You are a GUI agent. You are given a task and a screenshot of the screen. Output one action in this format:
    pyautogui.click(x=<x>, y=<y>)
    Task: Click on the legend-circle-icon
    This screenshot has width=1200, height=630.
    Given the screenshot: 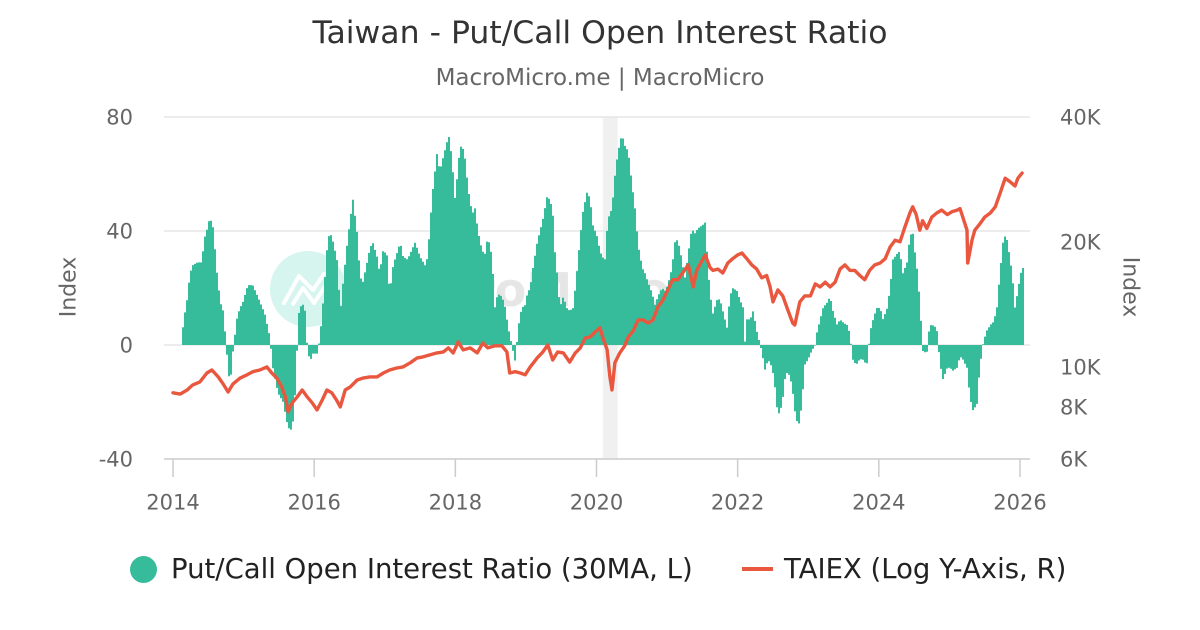 What is the action you would take?
    pyautogui.click(x=143, y=569)
    